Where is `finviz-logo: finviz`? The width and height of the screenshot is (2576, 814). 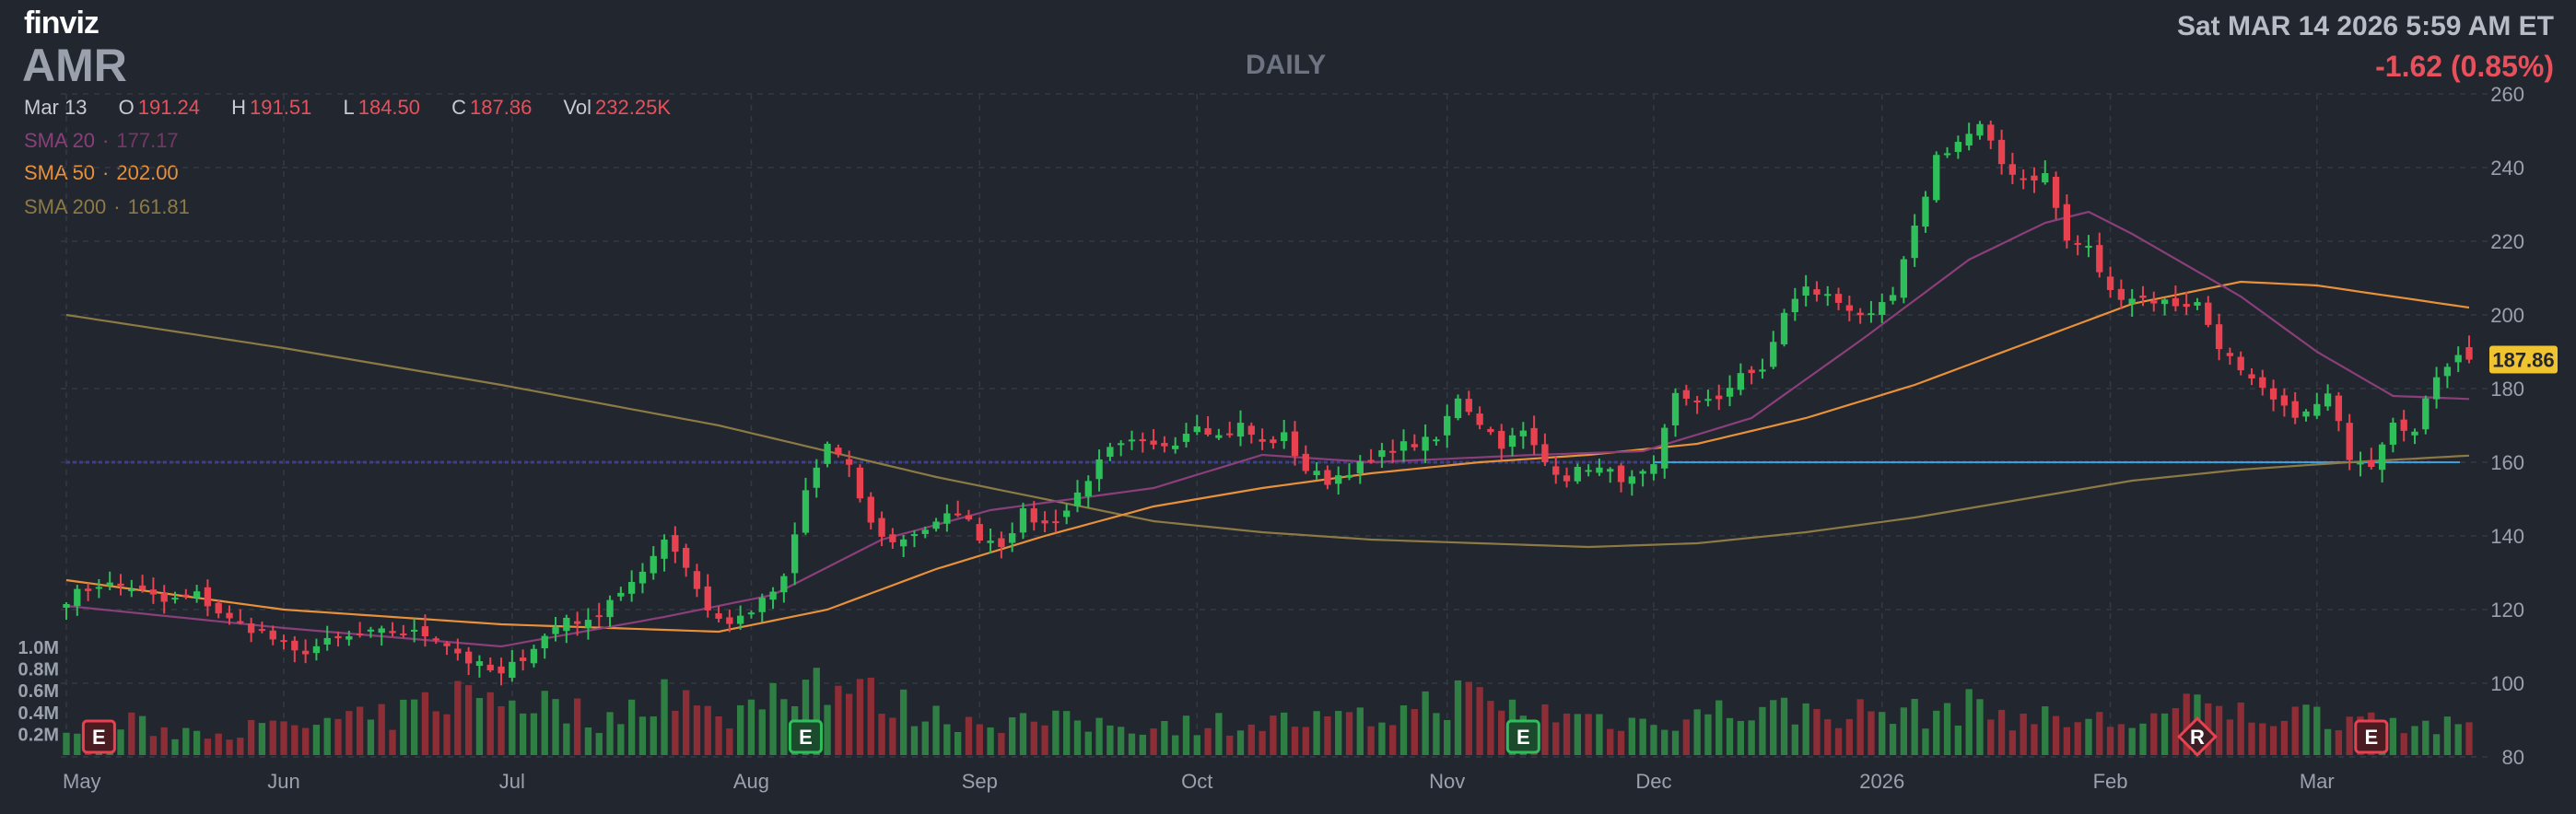 finviz-logo: finviz is located at coordinates (62, 23).